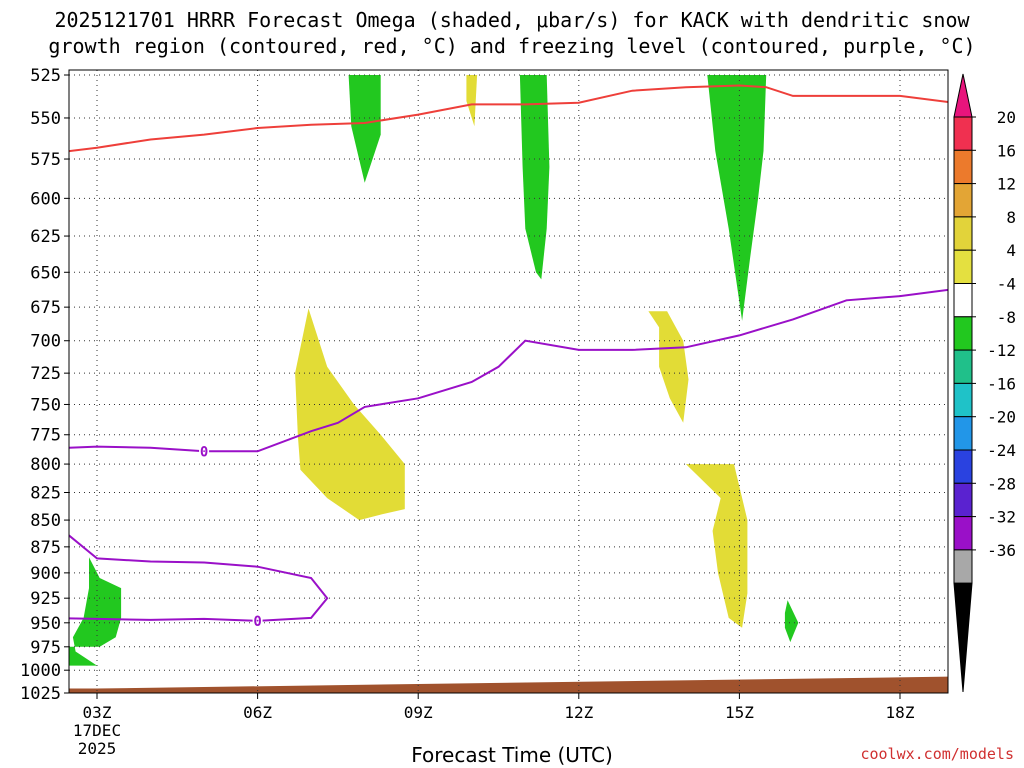  What do you see at coordinates (45, 405) in the screenshot?
I see `y-tick-label-750: 750` at bounding box center [45, 405].